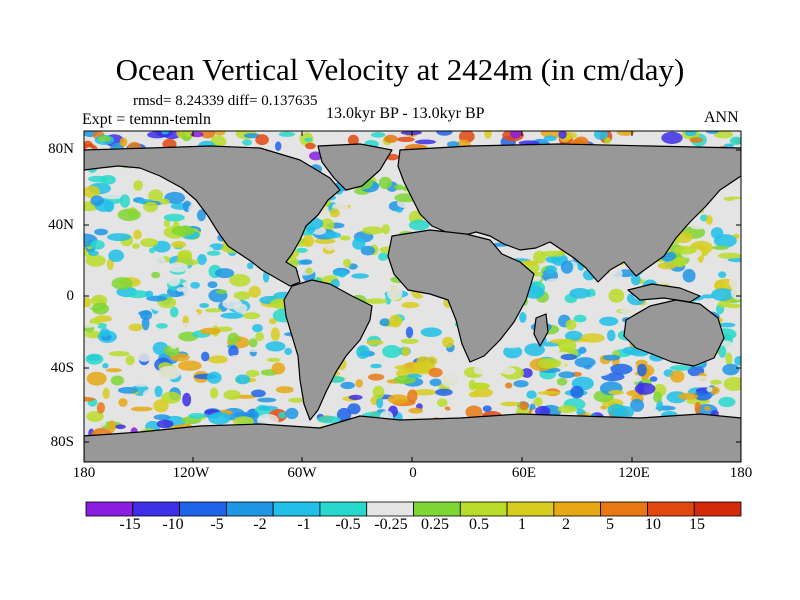 The image size is (800, 600). I want to click on colorbar-label: 10, so click(653, 524).